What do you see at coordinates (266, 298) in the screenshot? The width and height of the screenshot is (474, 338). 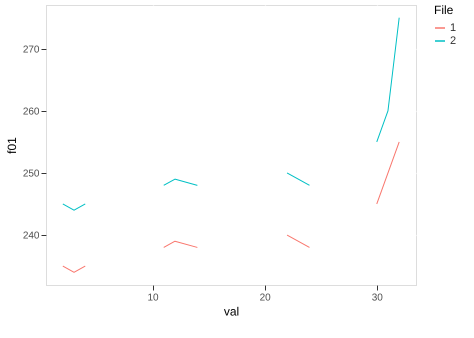 I see `x-tick-label: 20` at bounding box center [266, 298].